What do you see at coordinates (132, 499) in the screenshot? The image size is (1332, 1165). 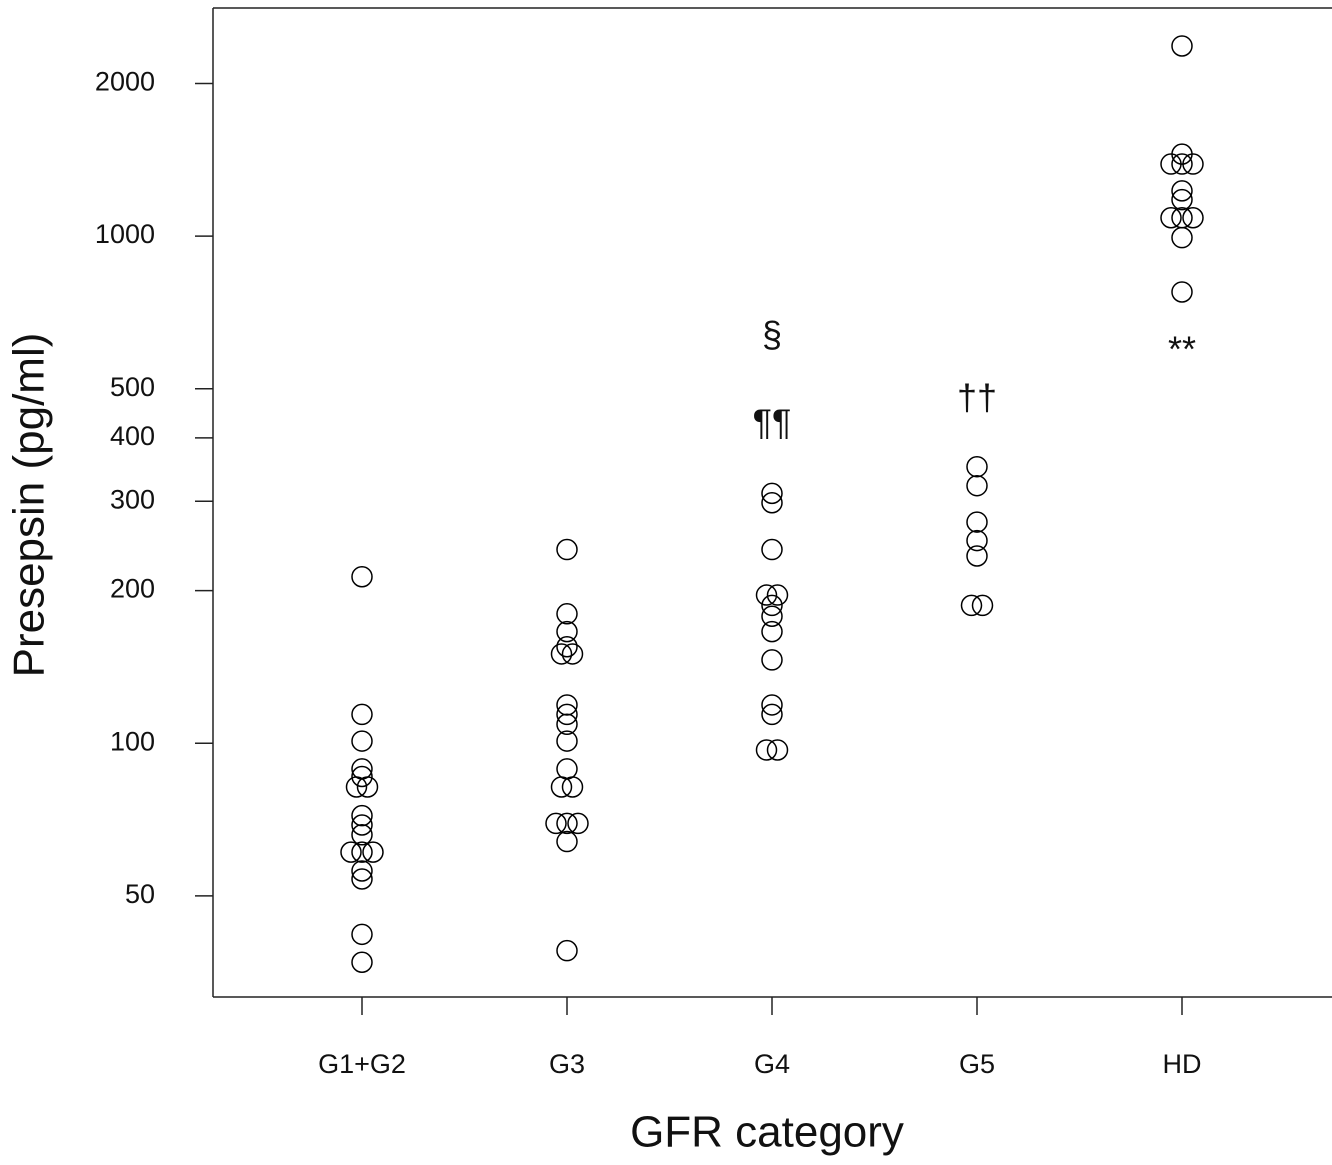 I see `y-tick-label: 300` at bounding box center [132, 499].